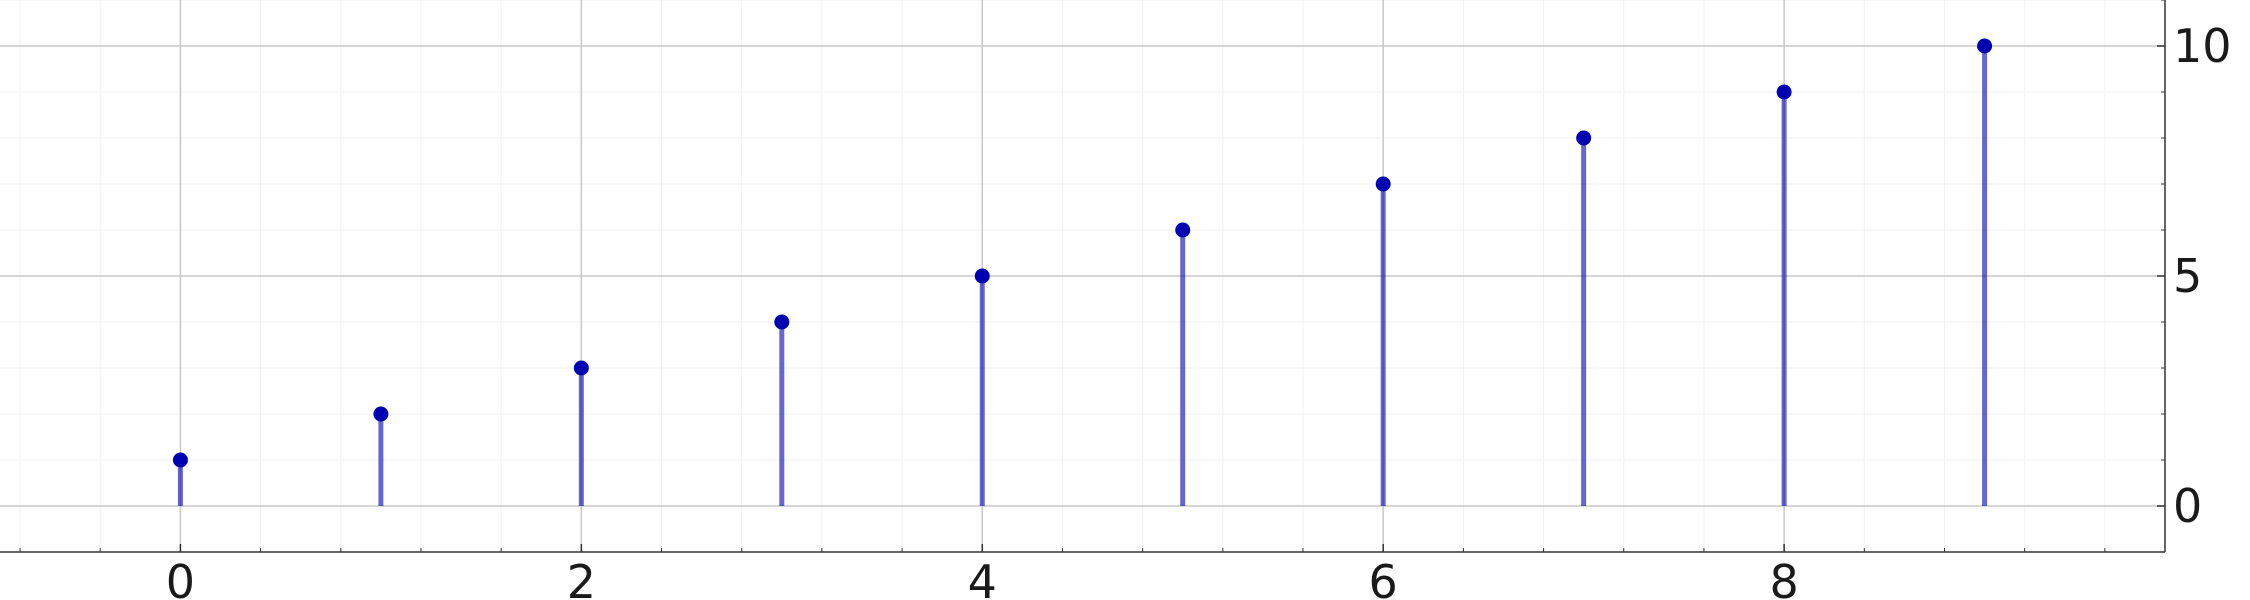  Describe the element at coordinates (2187, 506) in the screenshot. I see `y-tick-label: 0` at that location.